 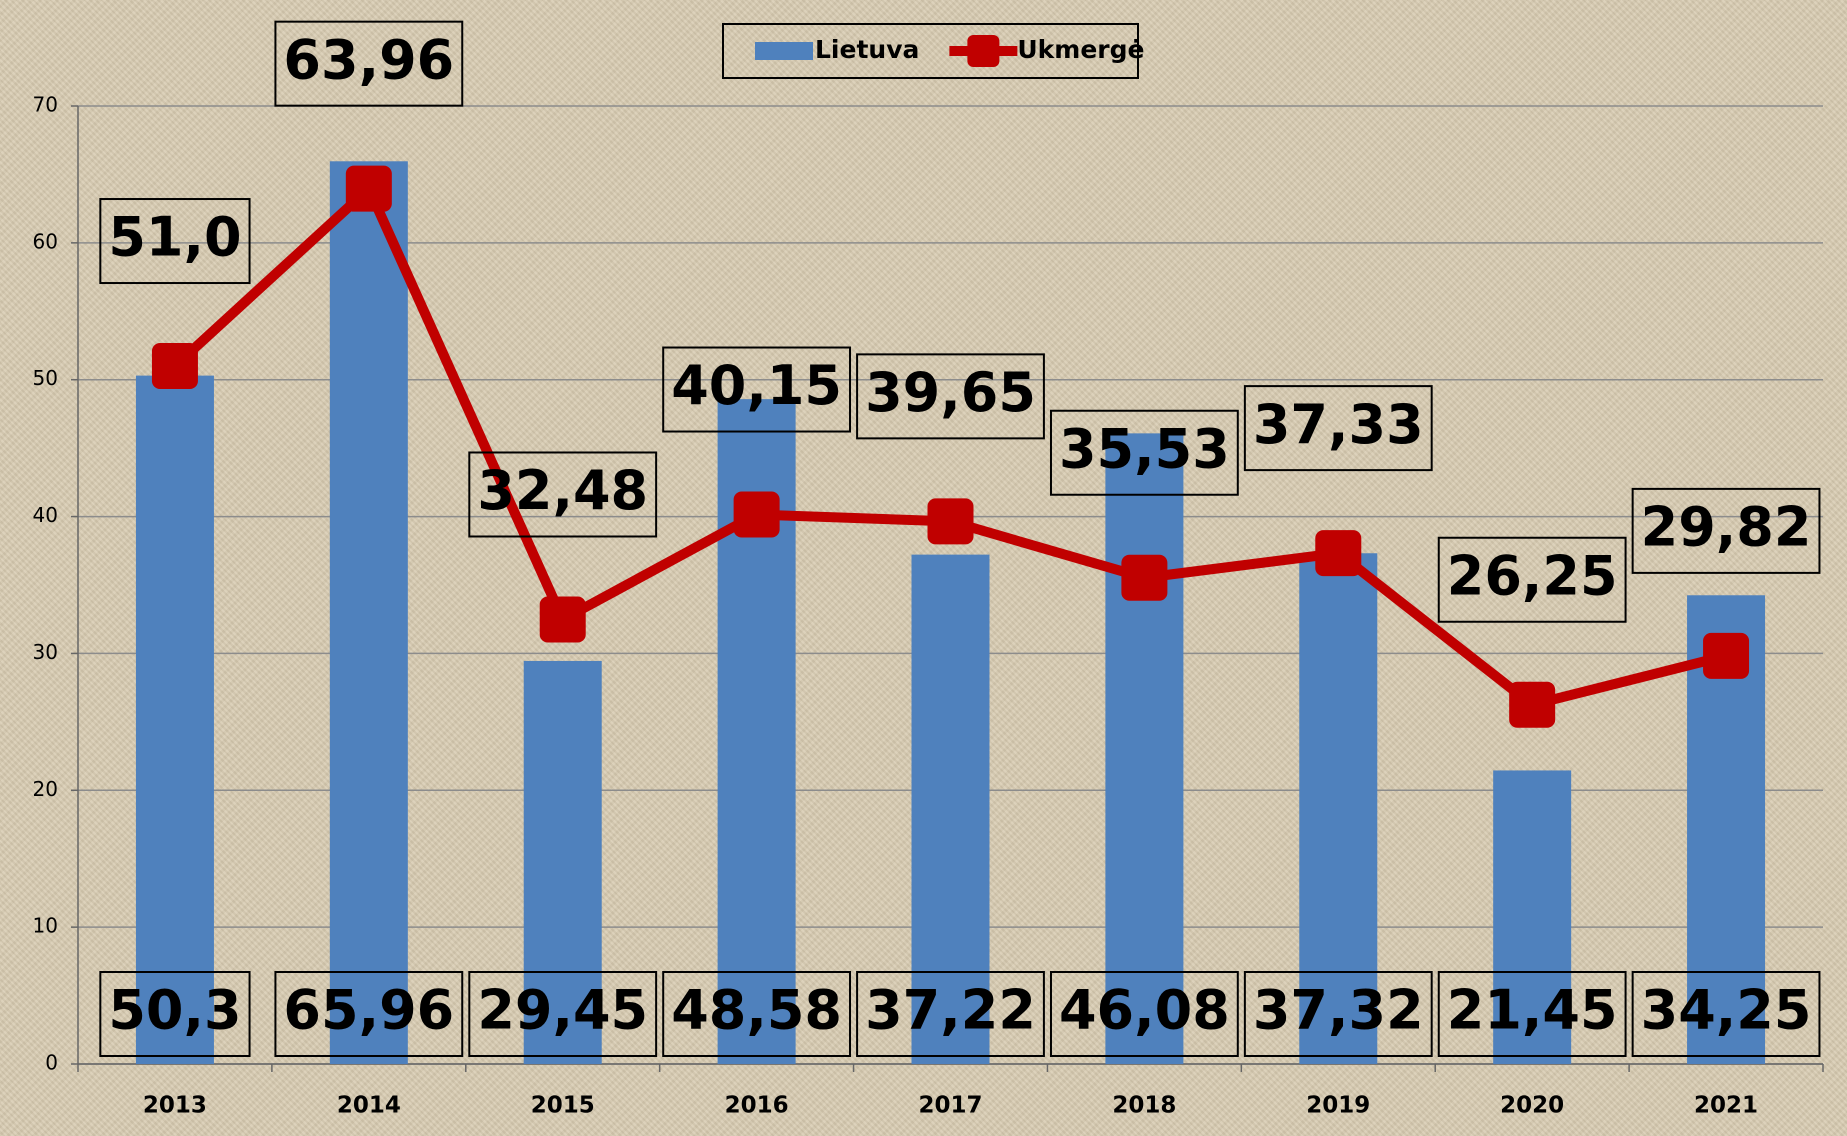 I want to click on y-tick-label: 10, so click(x=45, y=926).